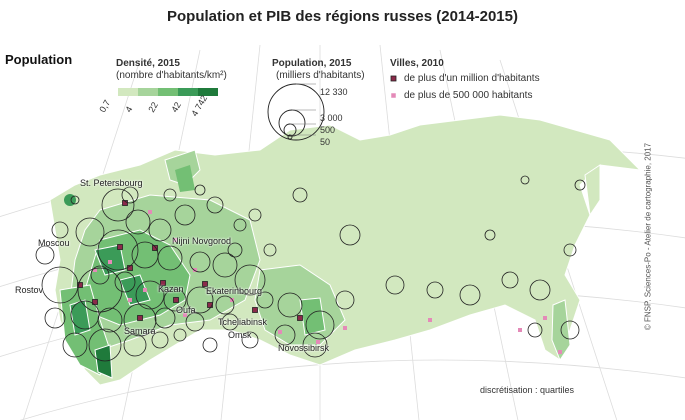  I want to click on classification-note: discrétisation : quartiles, so click(527, 390).